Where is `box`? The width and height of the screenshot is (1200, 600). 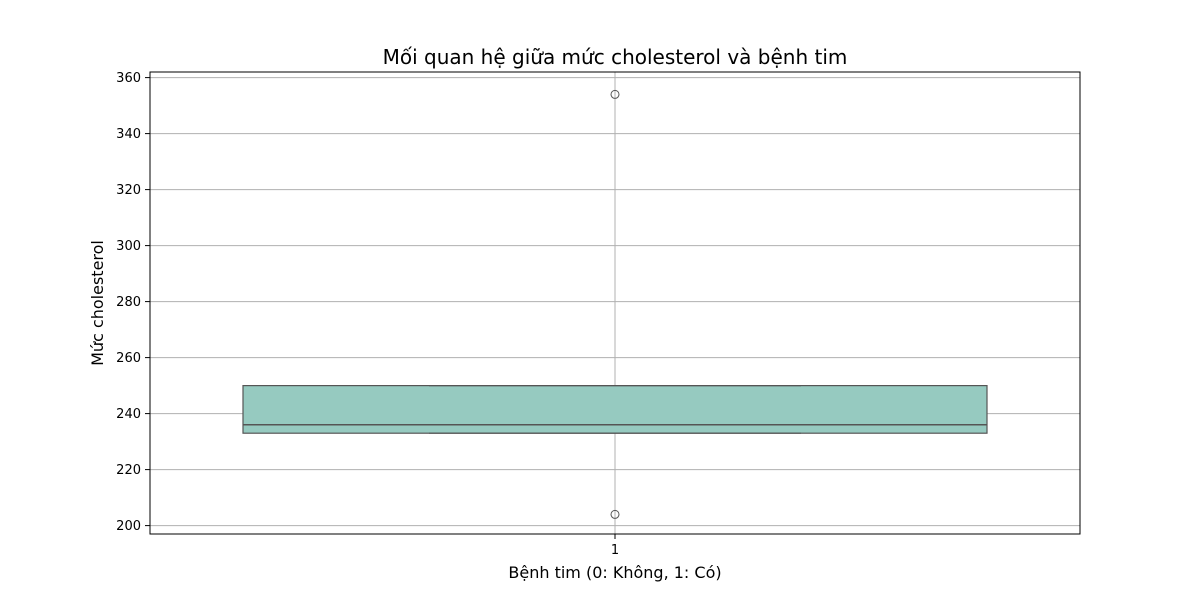
box is located at coordinates (615, 409).